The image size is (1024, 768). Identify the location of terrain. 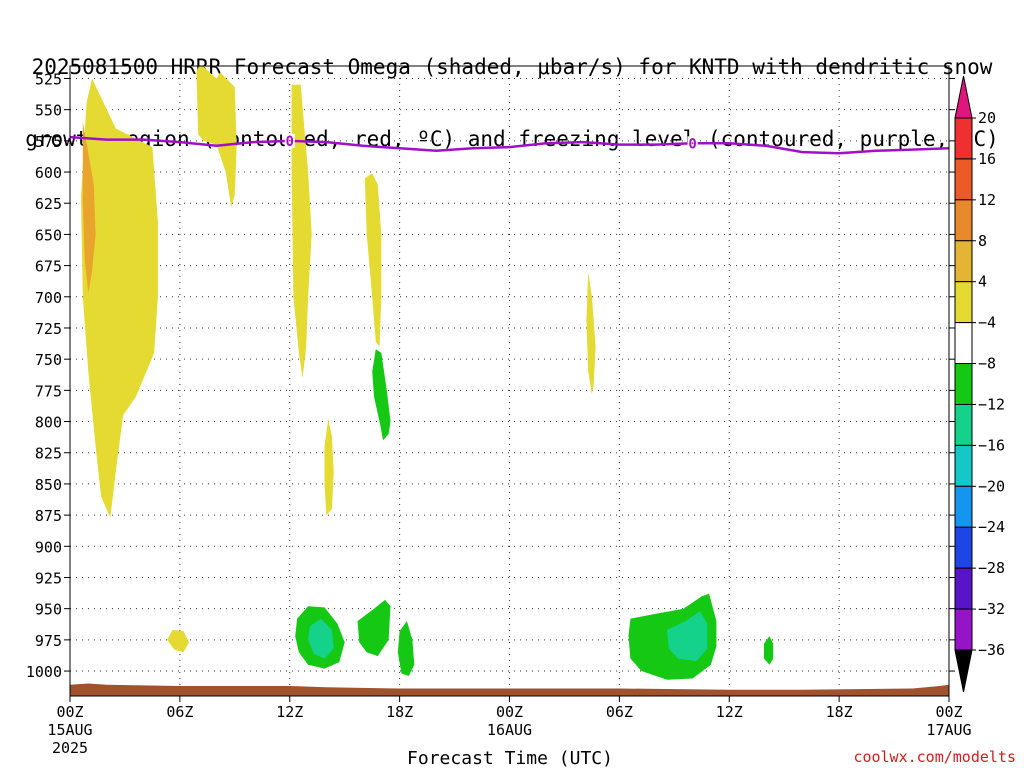
(509, 689).